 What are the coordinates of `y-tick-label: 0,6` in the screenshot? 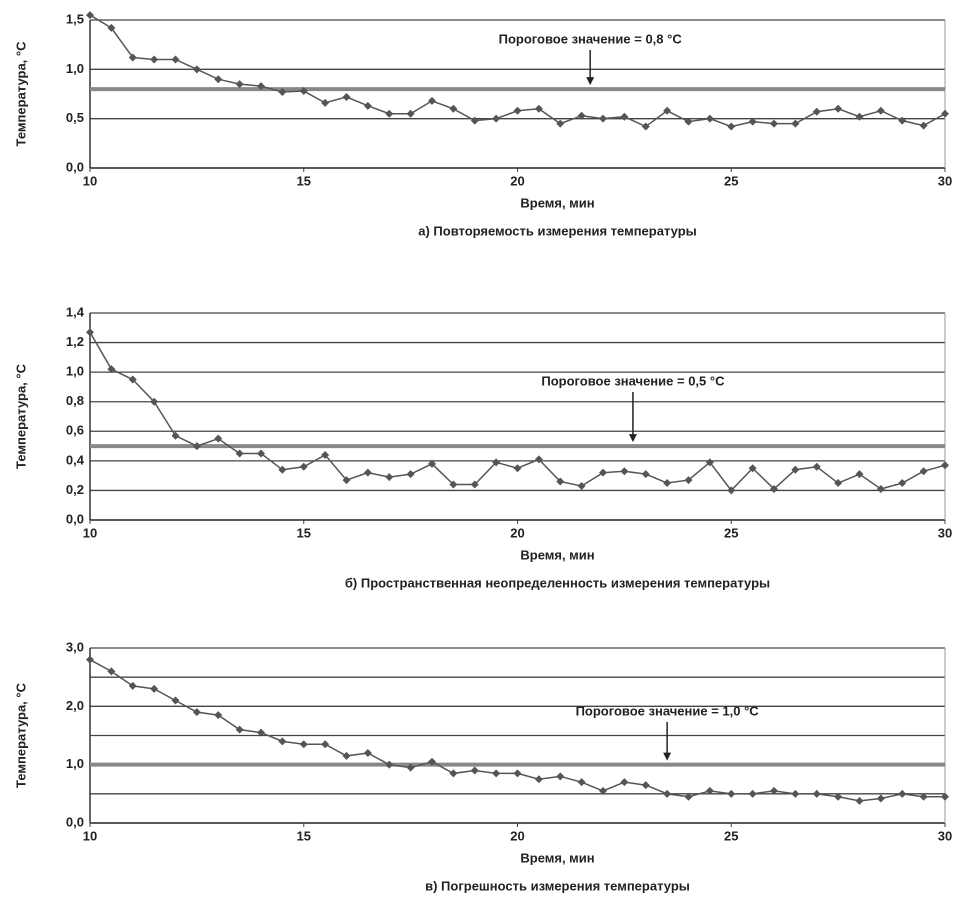 It's located at (75, 430).